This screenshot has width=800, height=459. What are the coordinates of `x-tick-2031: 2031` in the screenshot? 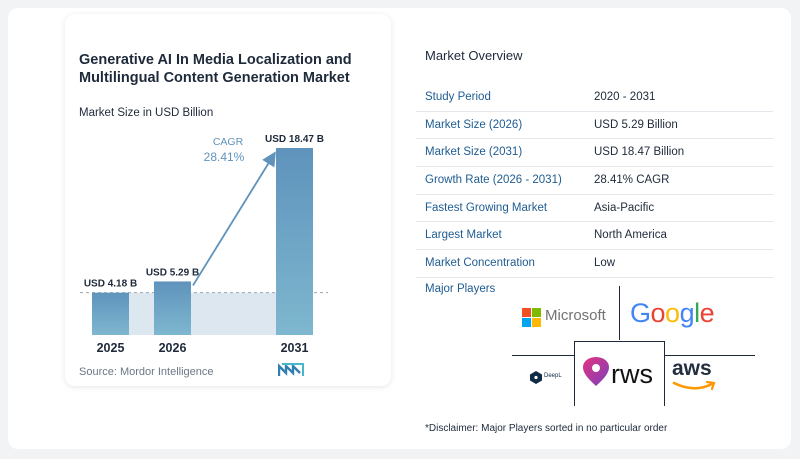 It's located at (295, 348).